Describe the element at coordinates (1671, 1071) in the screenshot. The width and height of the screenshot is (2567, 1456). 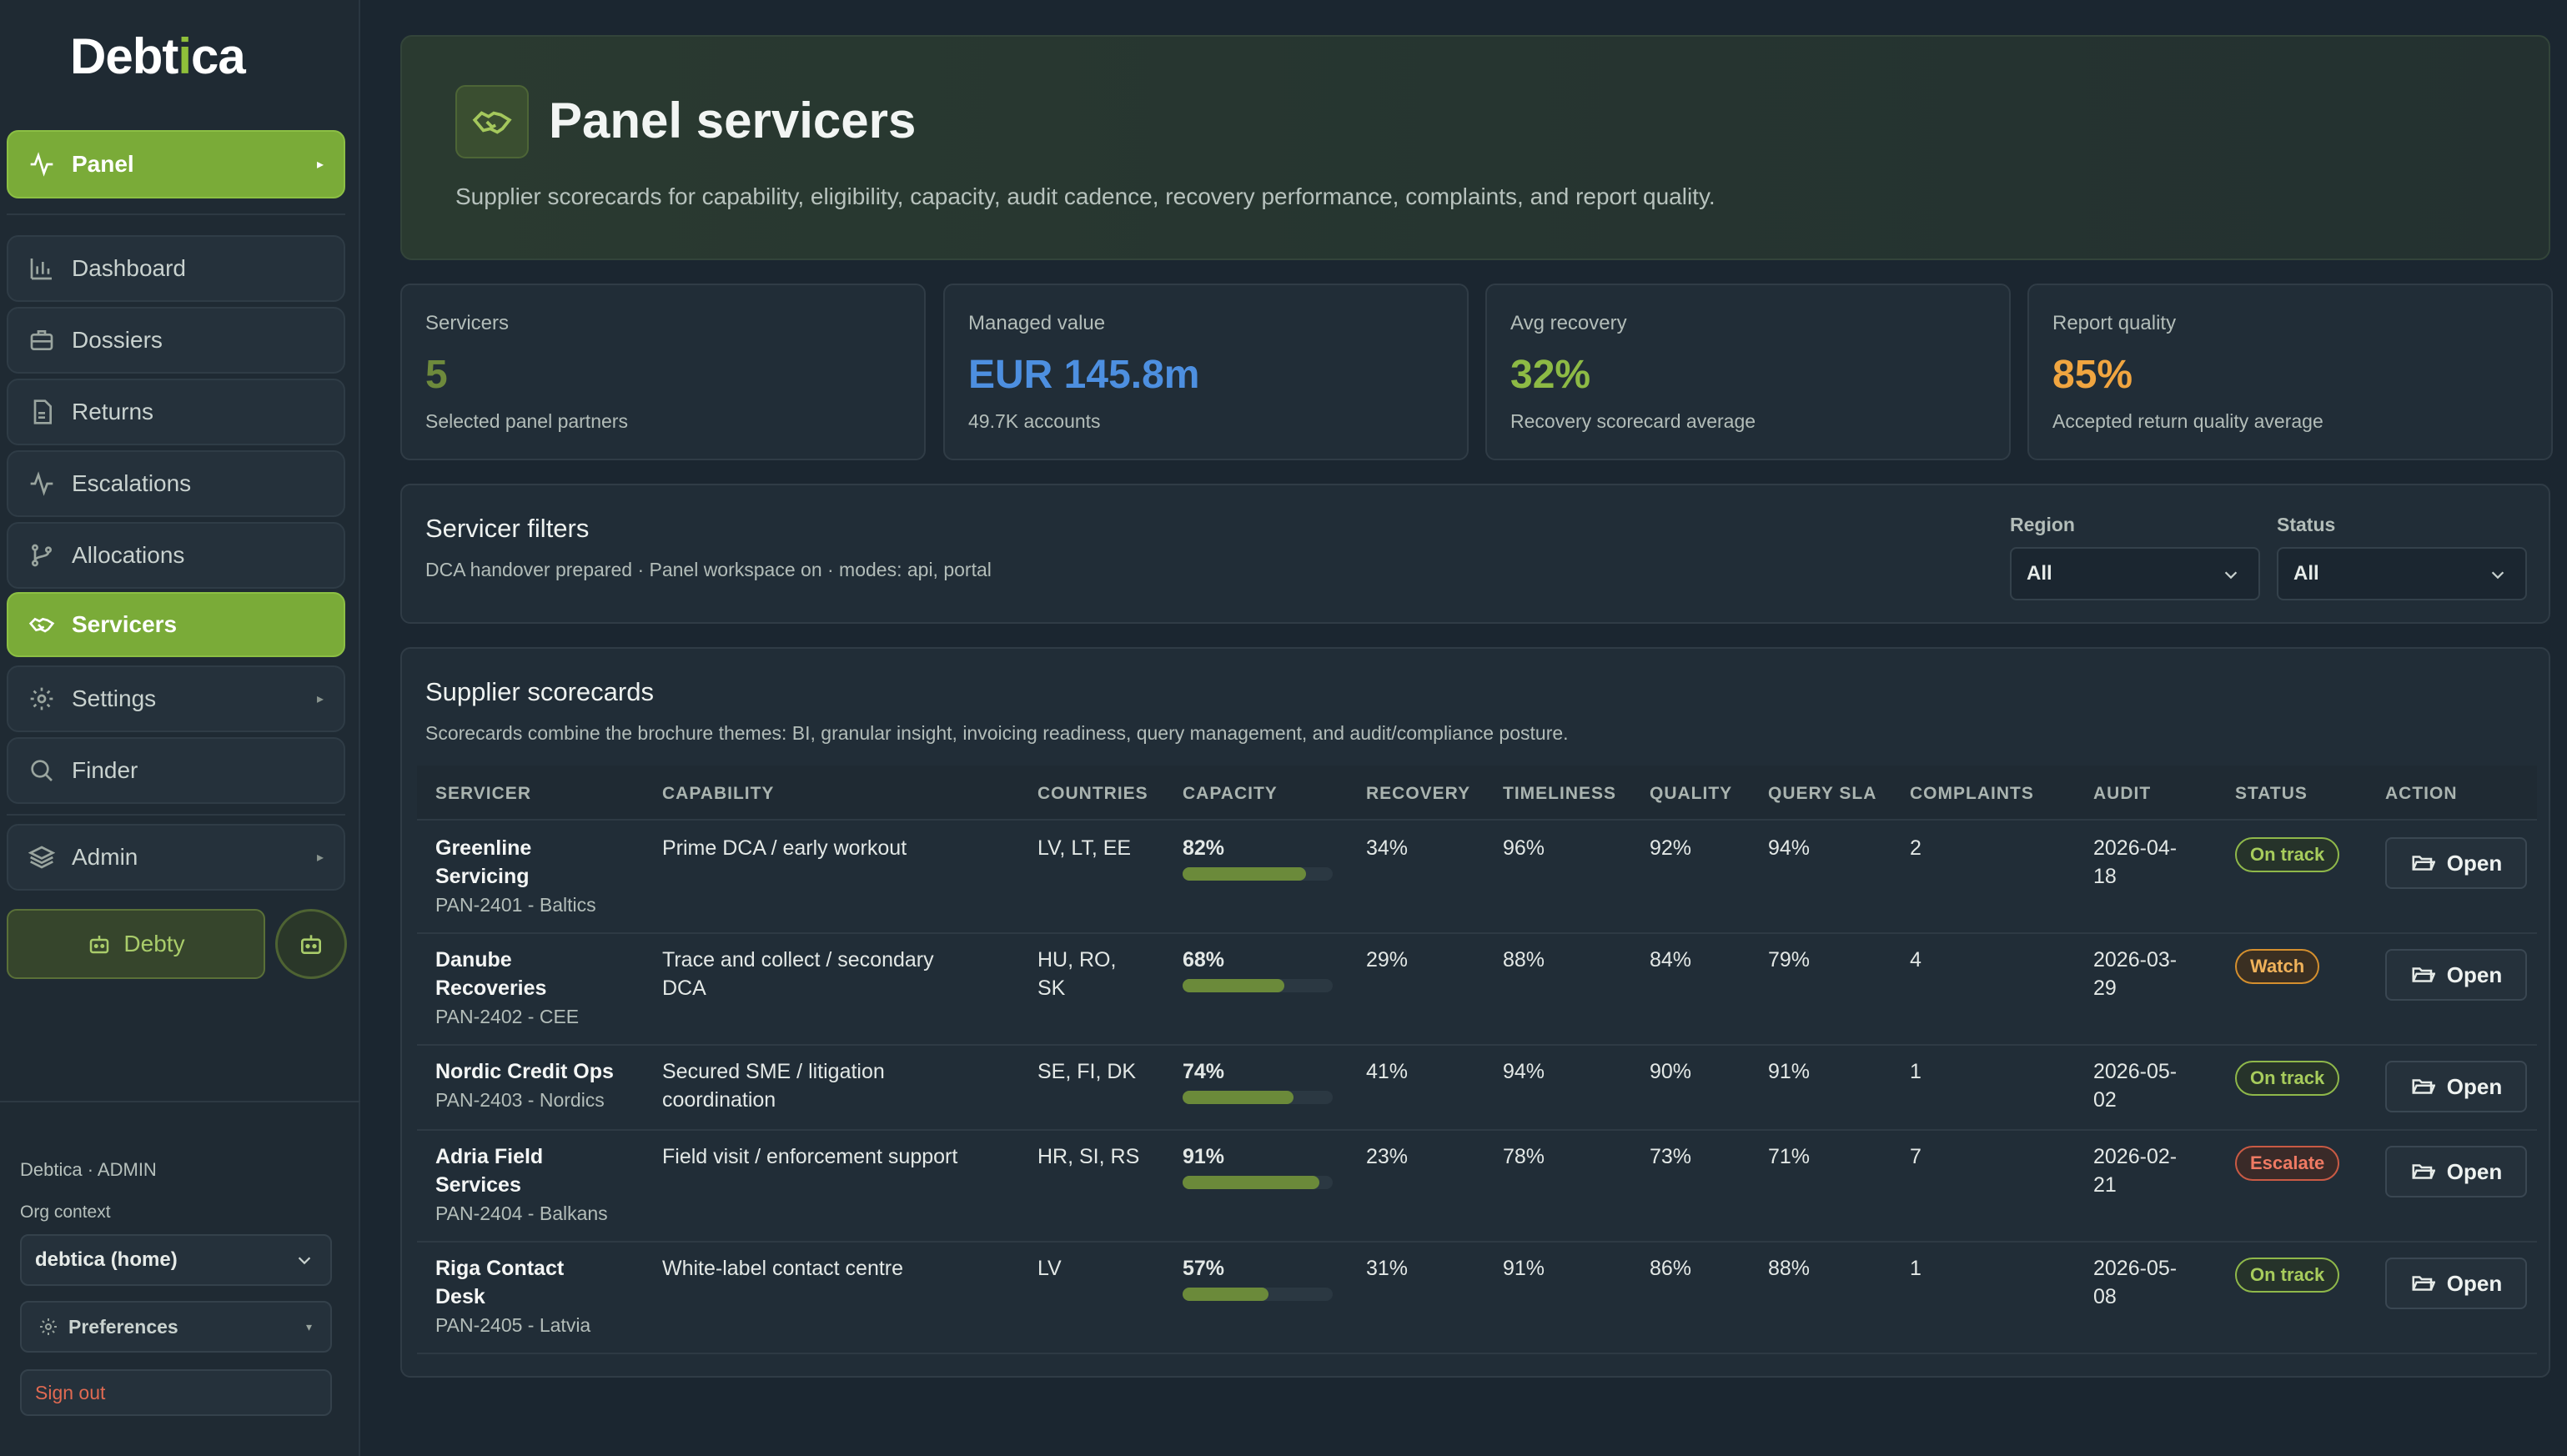
I see `quality-value: 90%` at that location.